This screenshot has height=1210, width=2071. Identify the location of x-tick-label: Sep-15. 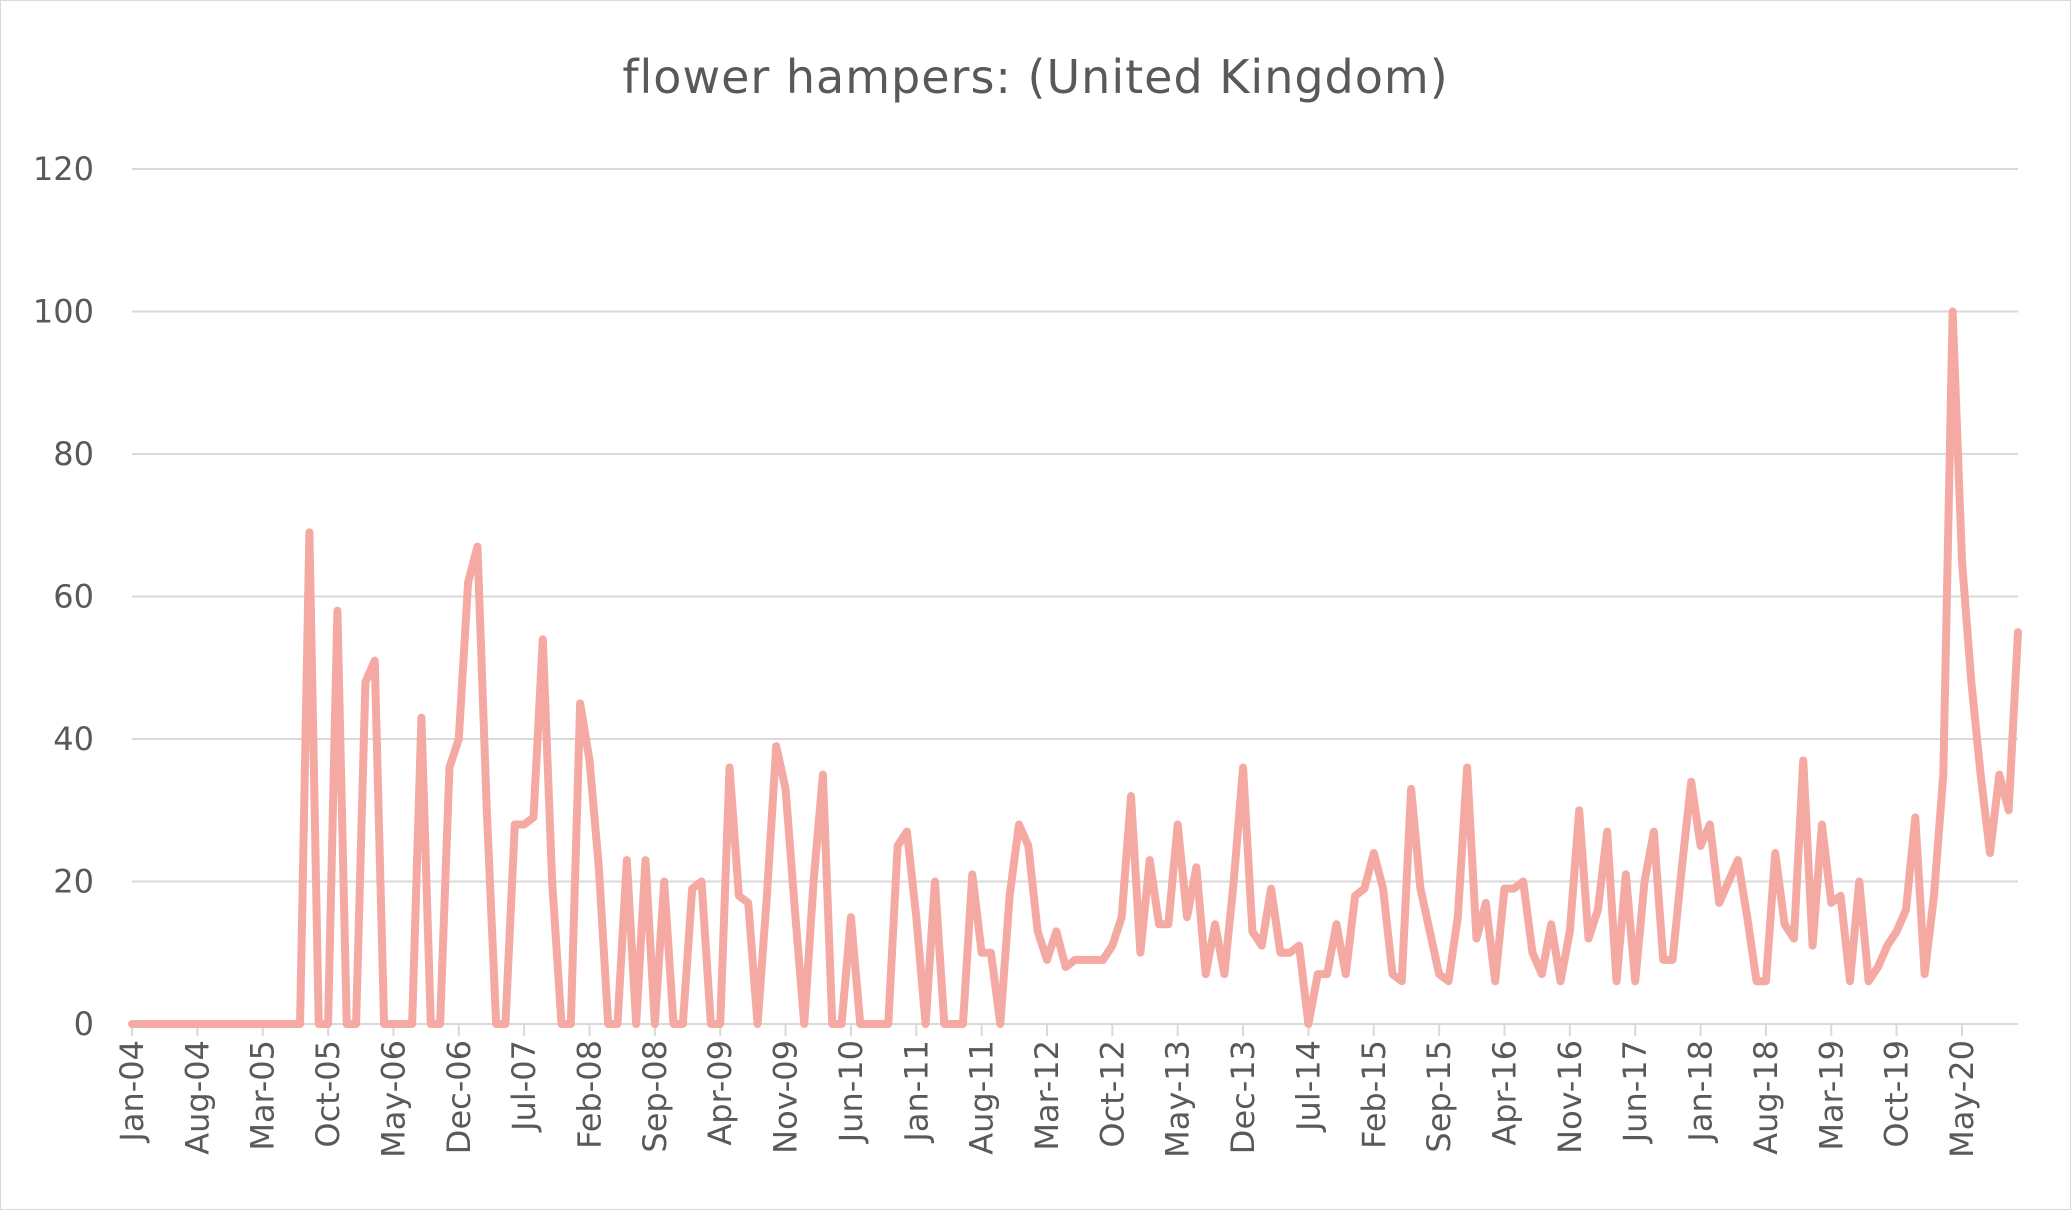
(1439, 1096).